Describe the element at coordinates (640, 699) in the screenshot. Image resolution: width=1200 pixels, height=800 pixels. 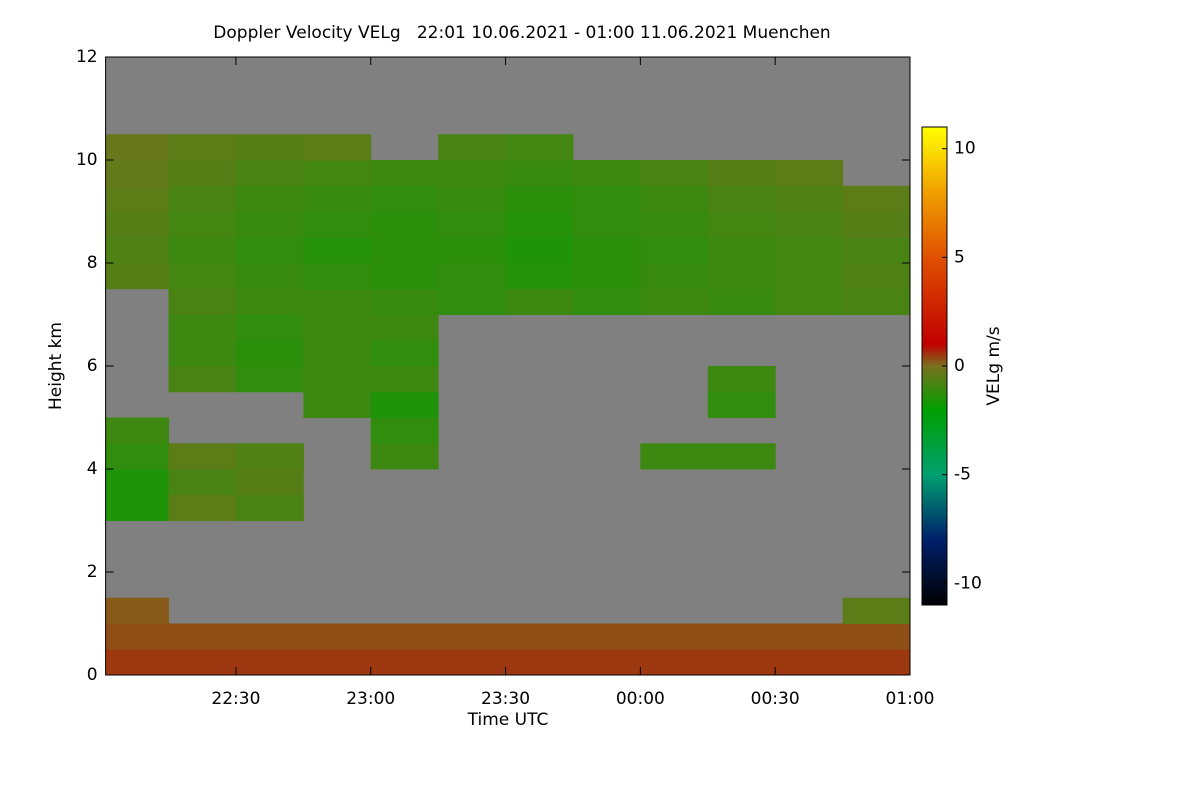
I see `x-tick-label: 00:00` at that location.